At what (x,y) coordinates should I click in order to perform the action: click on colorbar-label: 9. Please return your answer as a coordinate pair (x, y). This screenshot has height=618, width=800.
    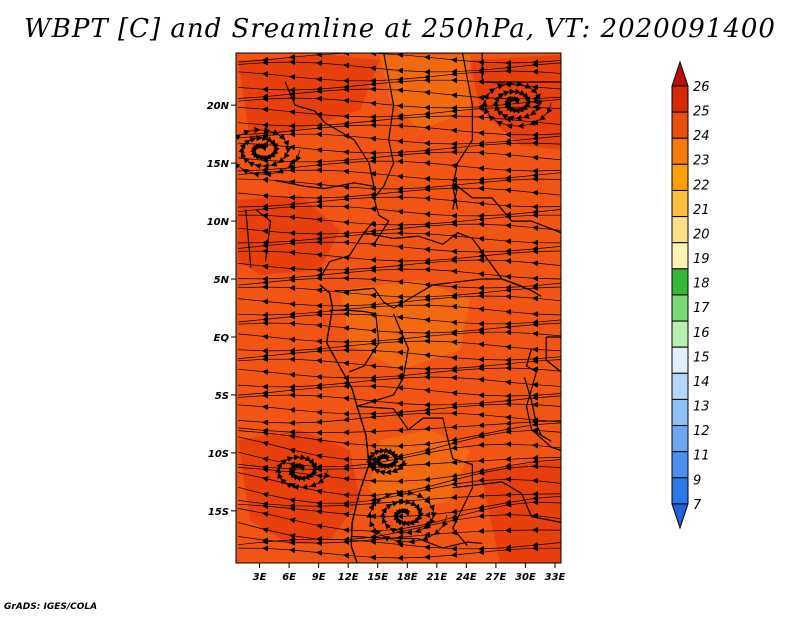
    Looking at the image, I should click on (697, 480).